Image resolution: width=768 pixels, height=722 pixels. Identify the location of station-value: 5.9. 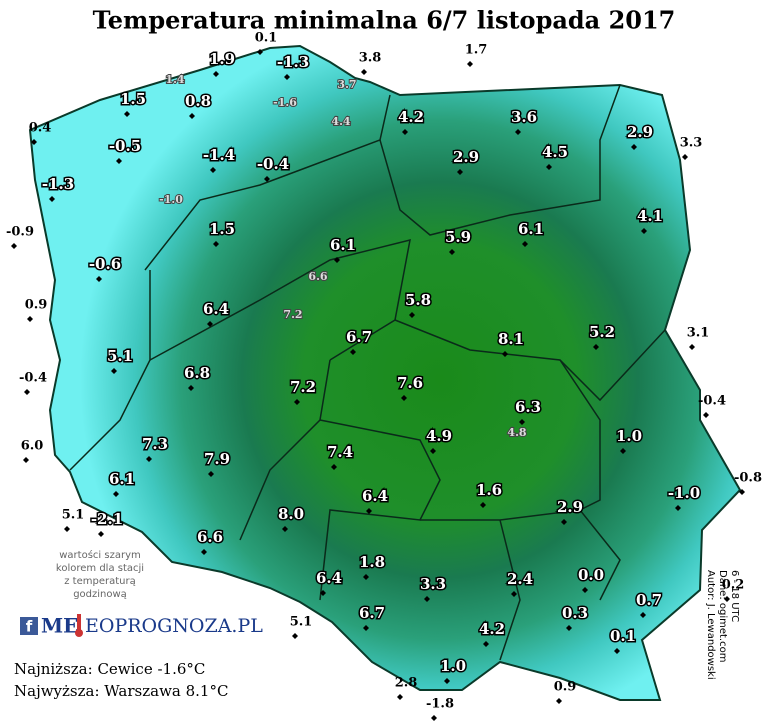
(458, 237).